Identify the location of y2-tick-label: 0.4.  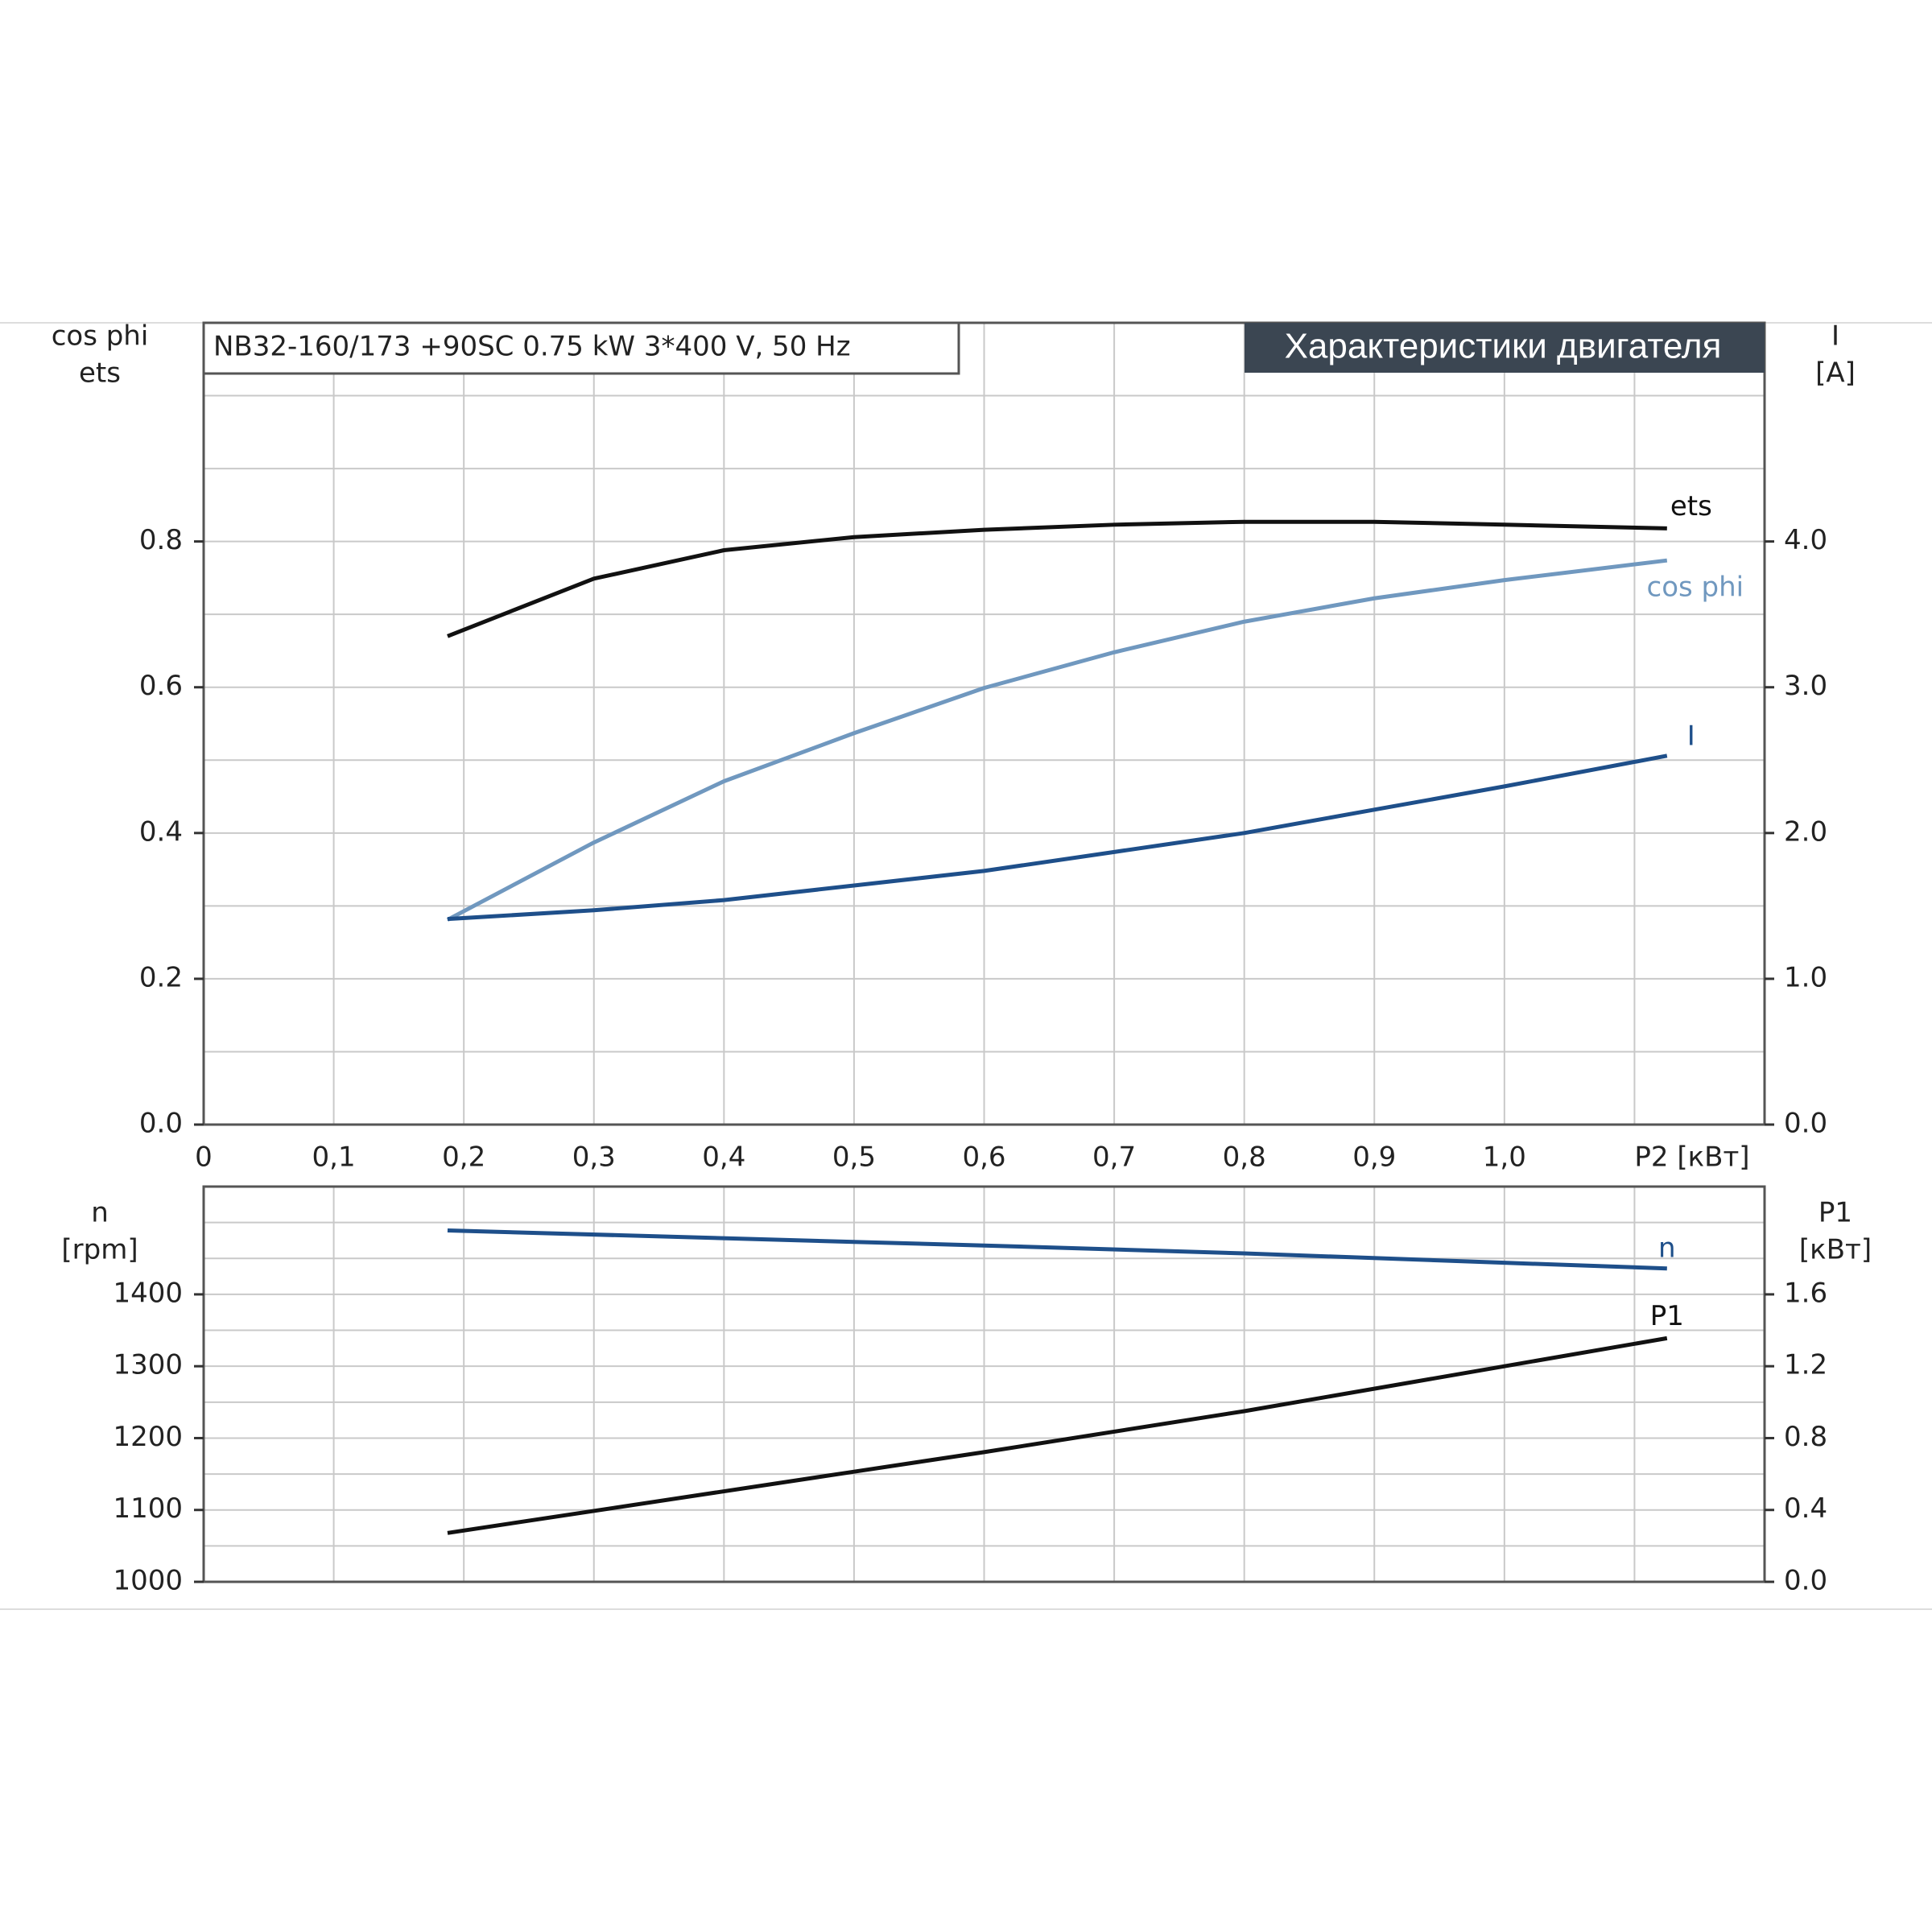
(1805, 1508).